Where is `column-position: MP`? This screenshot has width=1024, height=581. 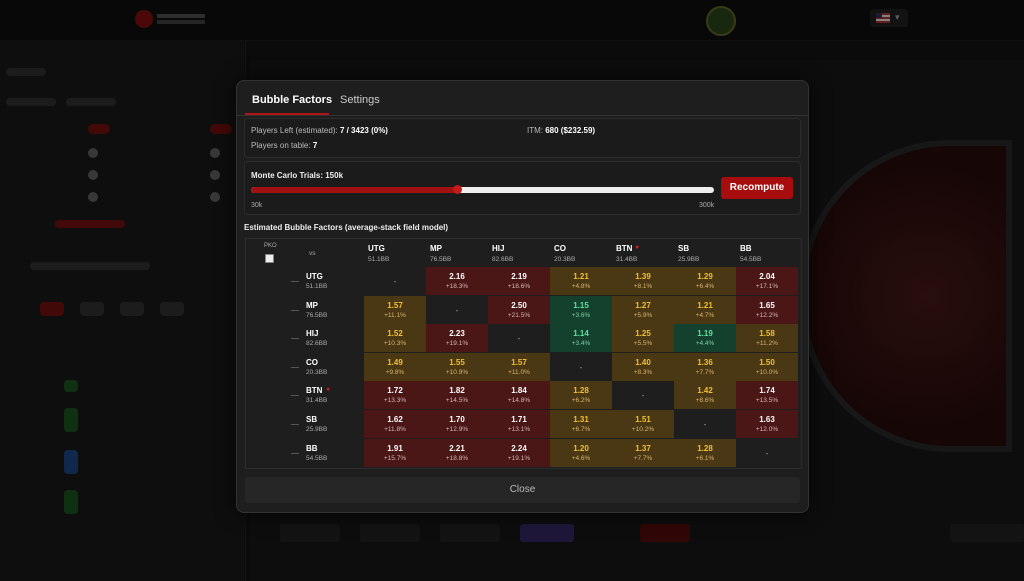
column-position: MP is located at coordinates (436, 248).